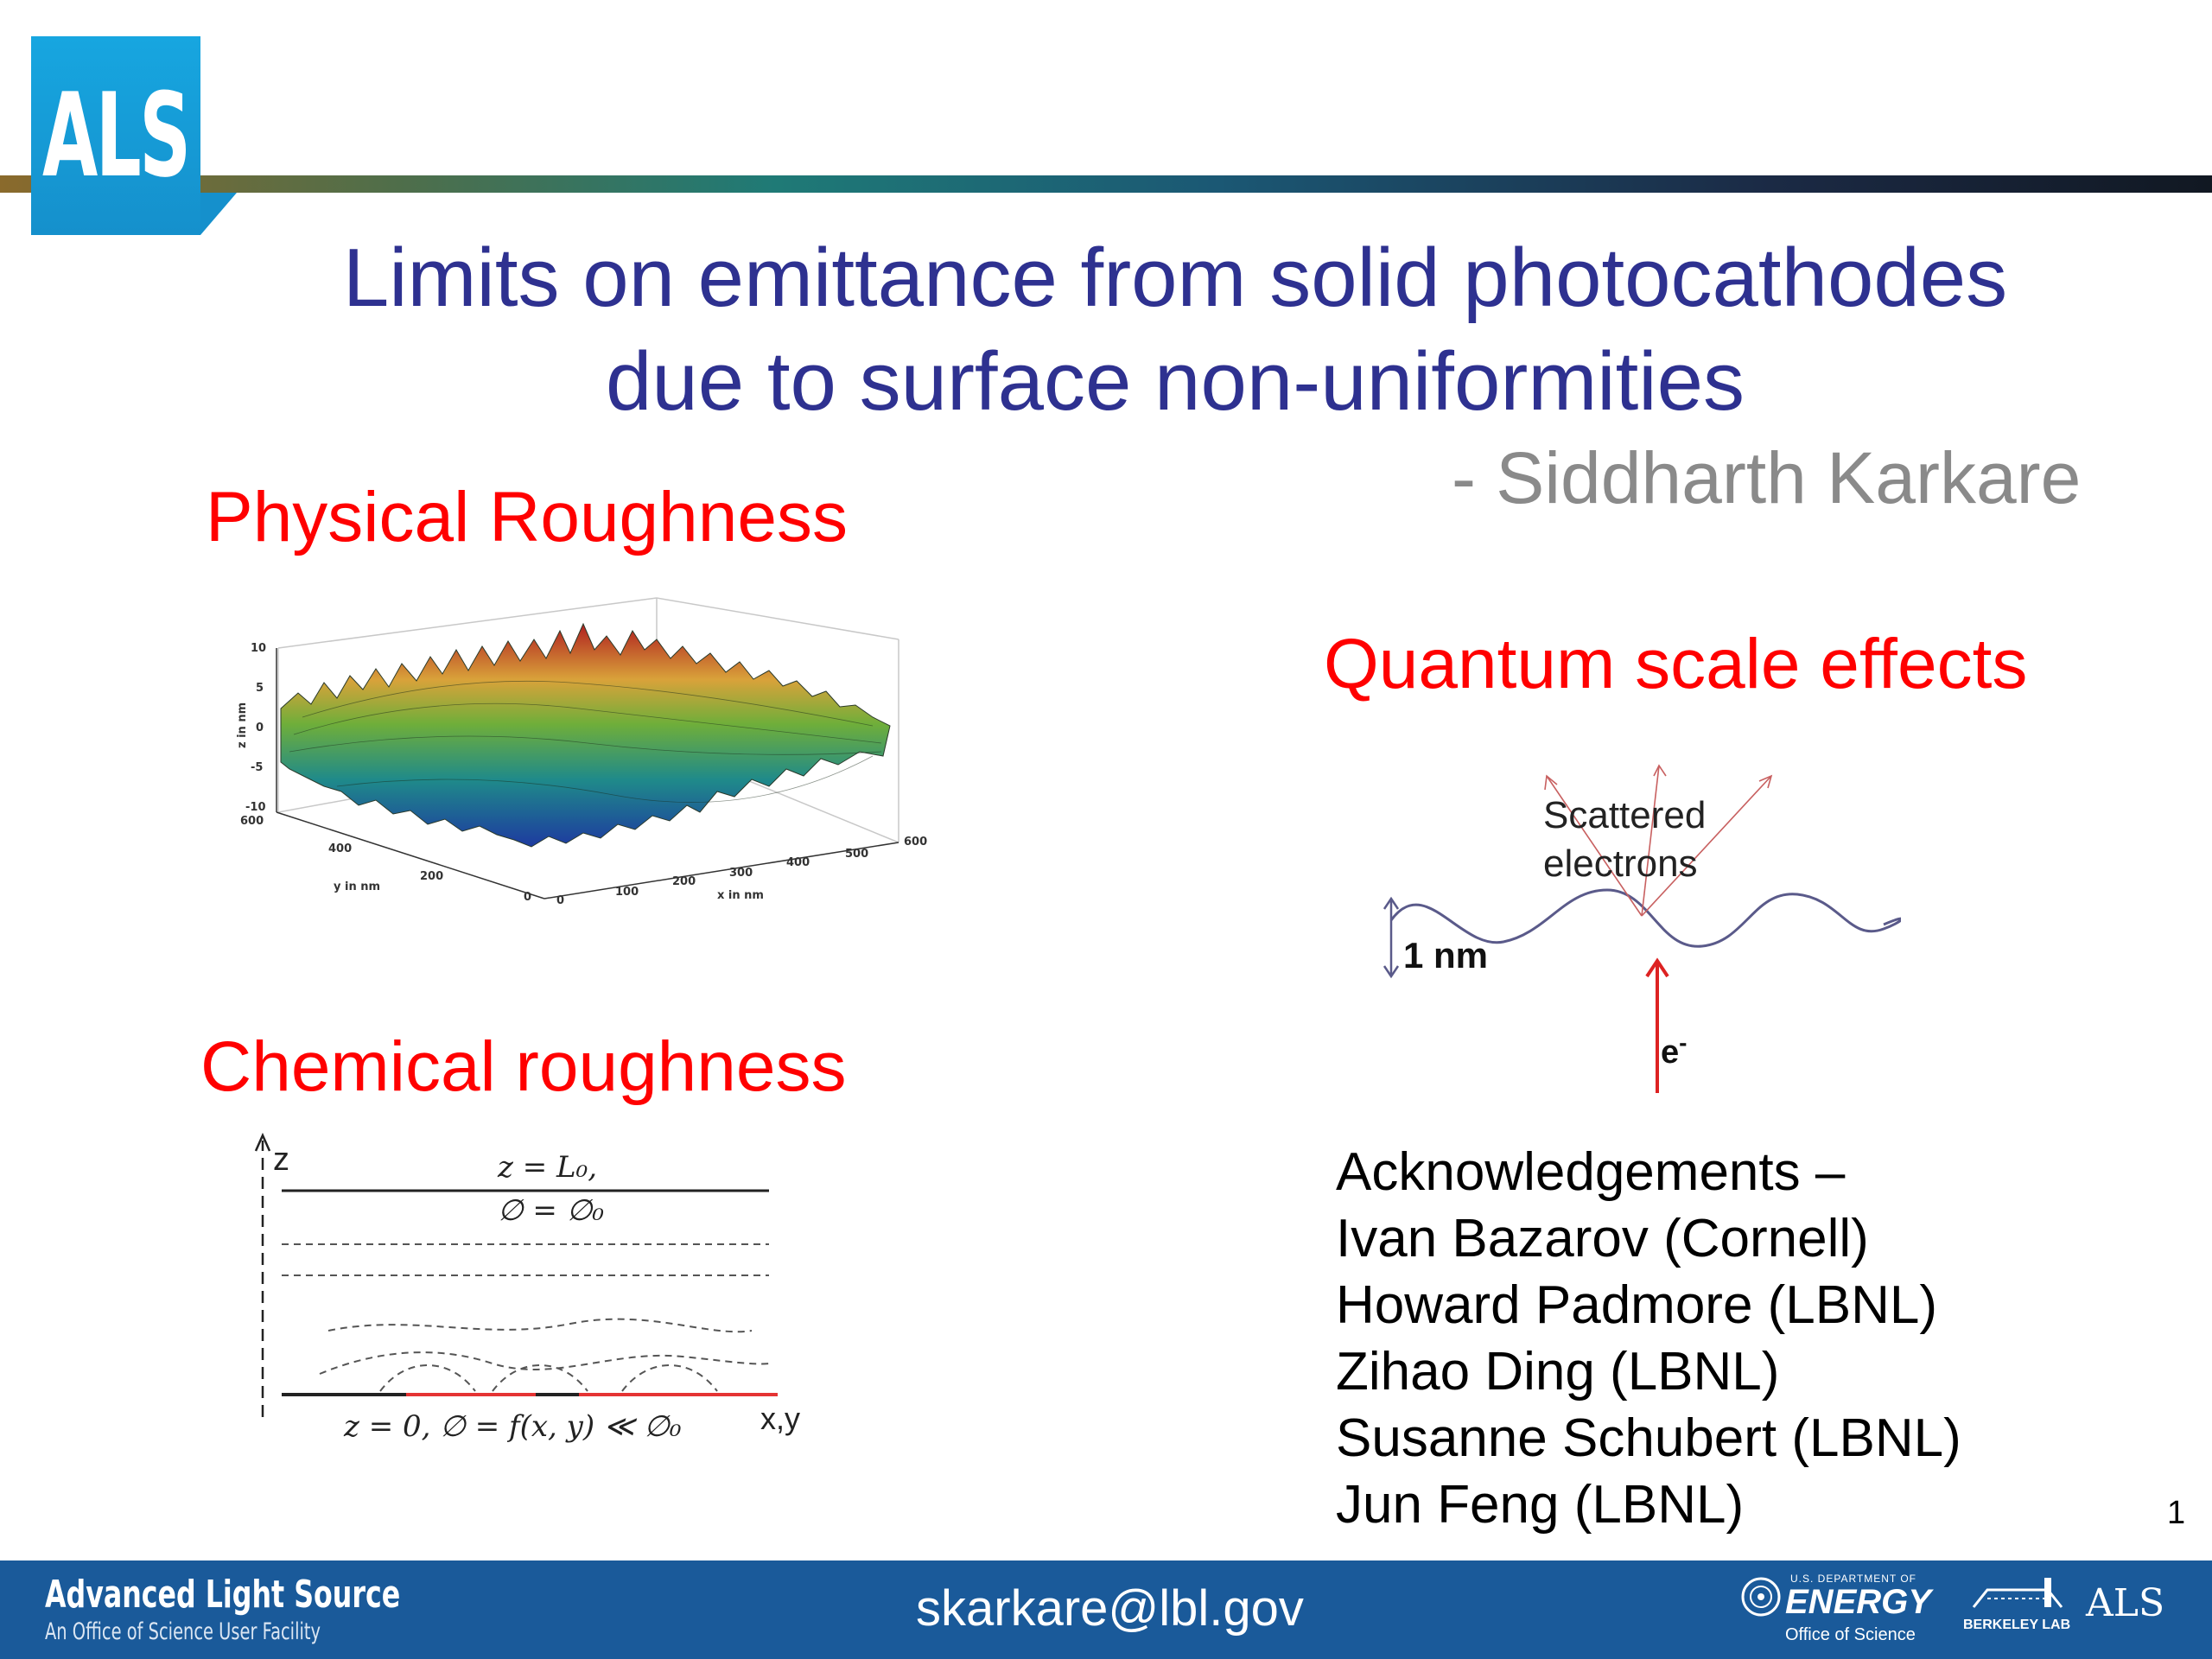 Image resolution: width=2212 pixels, height=1659 pixels. What do you see at coordinates (1637, 1305) in the screenshot?
I see `ack-item: Howard Padmore (LBNL)` at bounding box center [1637, 1305].